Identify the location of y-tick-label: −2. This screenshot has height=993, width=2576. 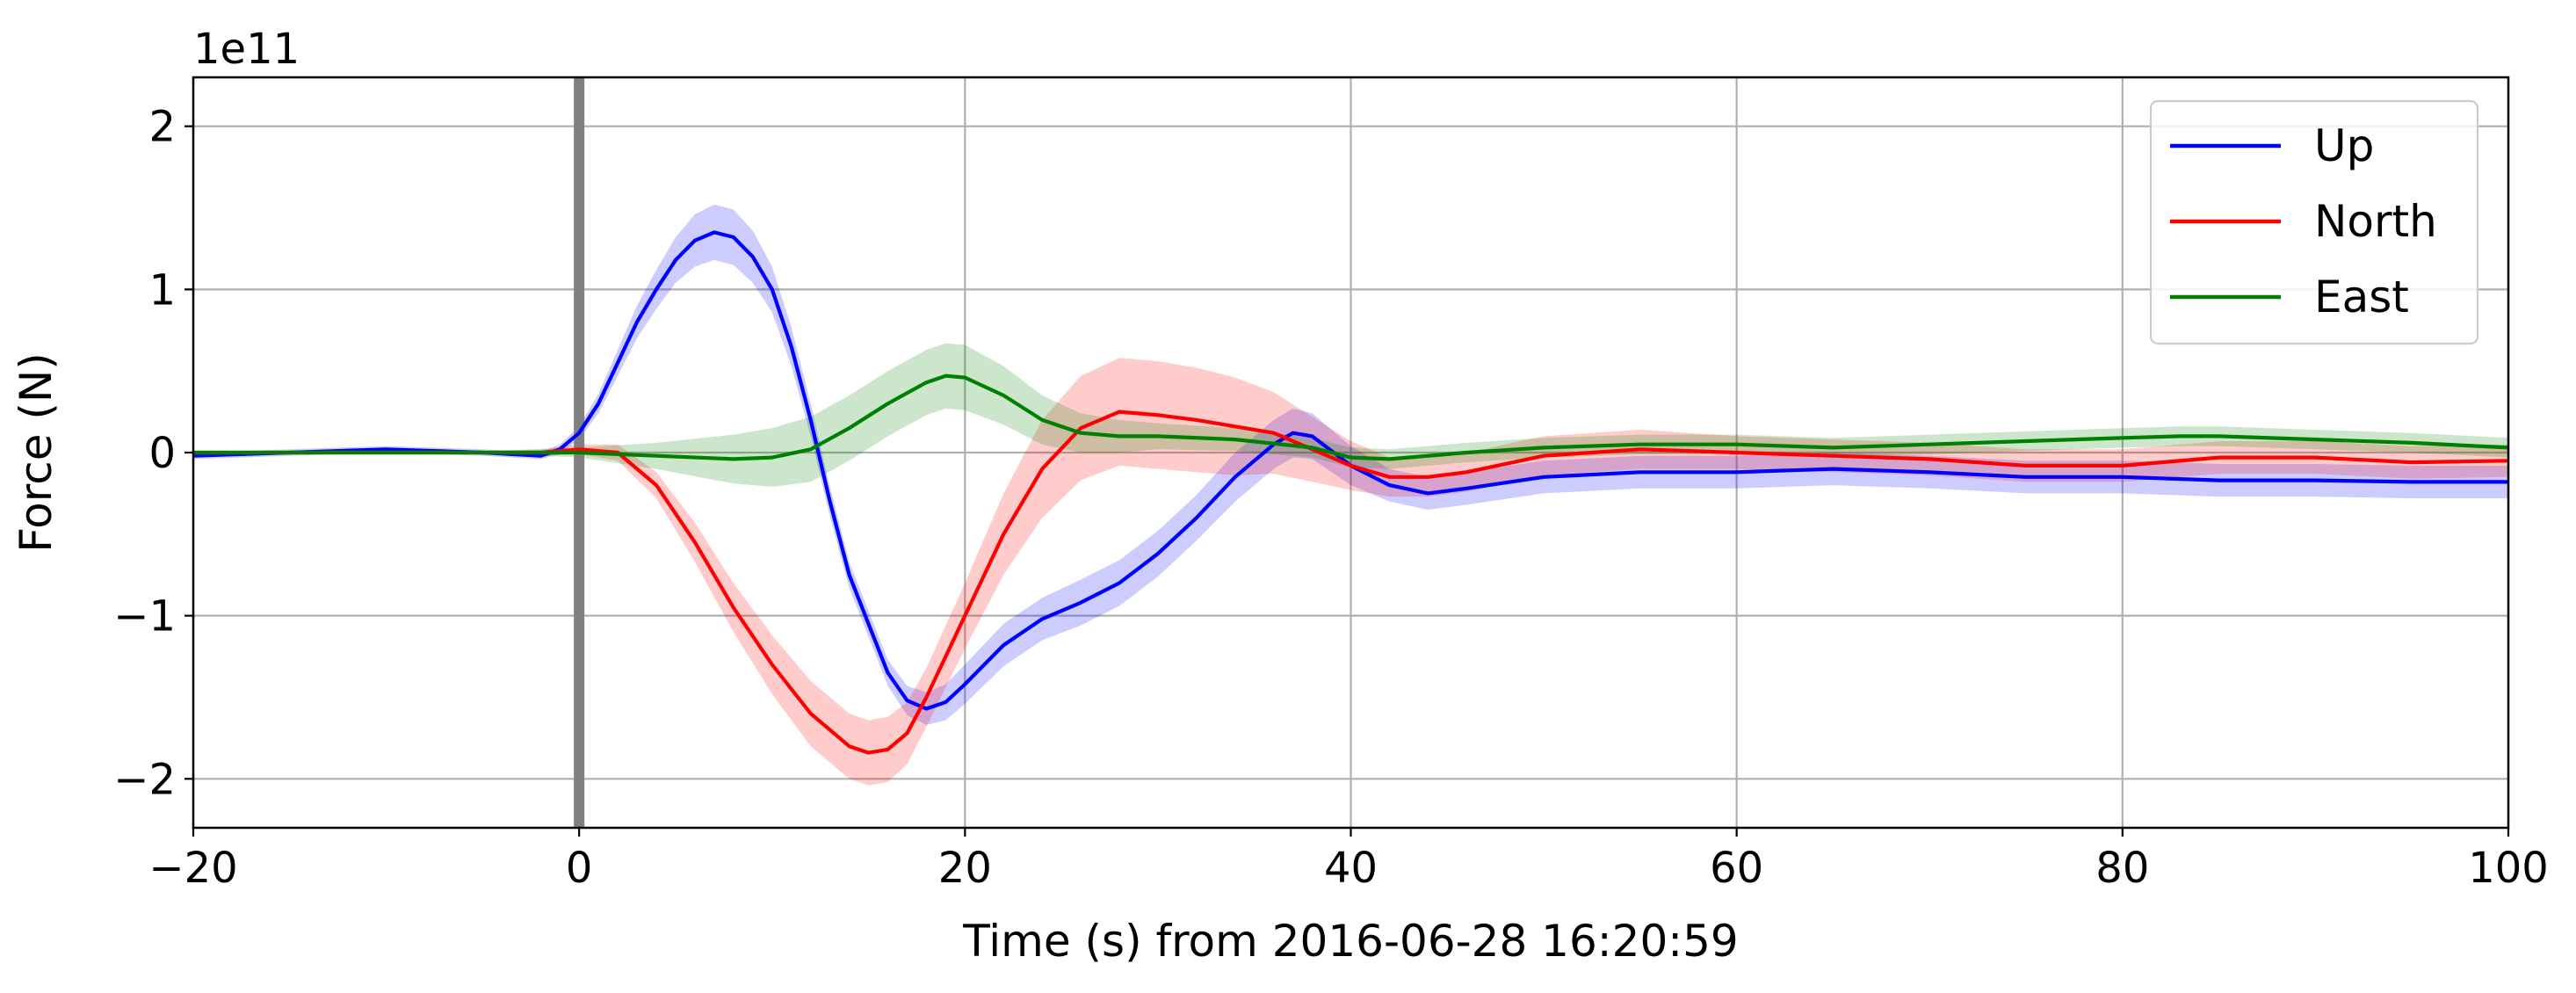
(144, 779).